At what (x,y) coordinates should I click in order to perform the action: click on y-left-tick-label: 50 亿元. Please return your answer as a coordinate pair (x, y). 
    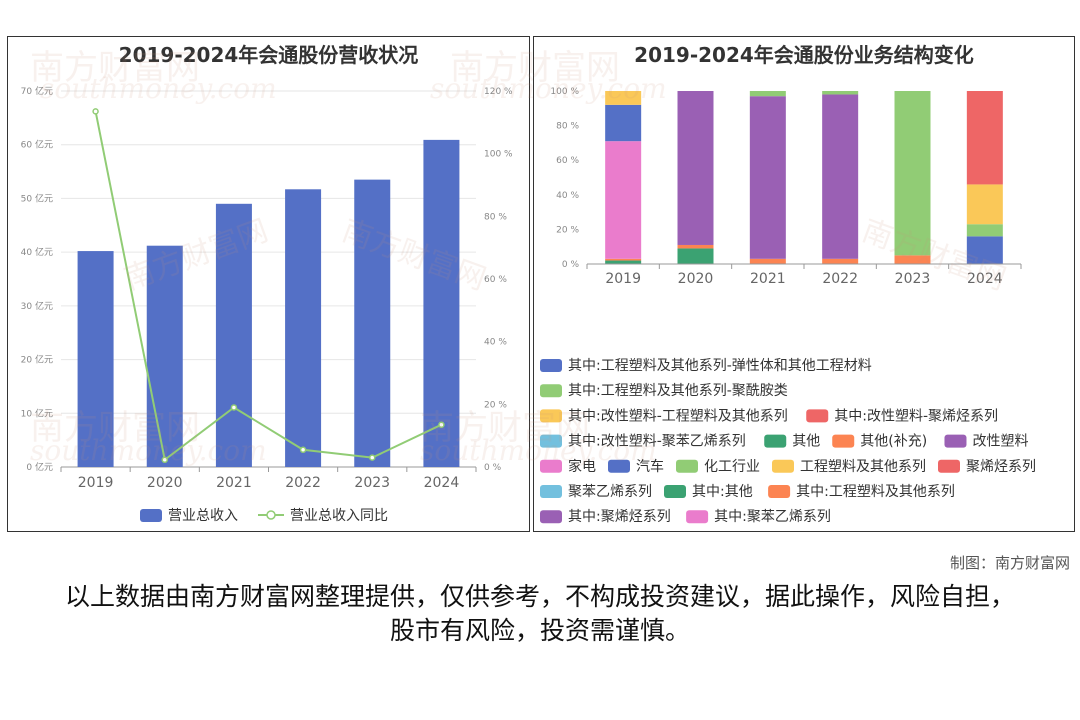
    Looking at the image, I should click on (37, 198).